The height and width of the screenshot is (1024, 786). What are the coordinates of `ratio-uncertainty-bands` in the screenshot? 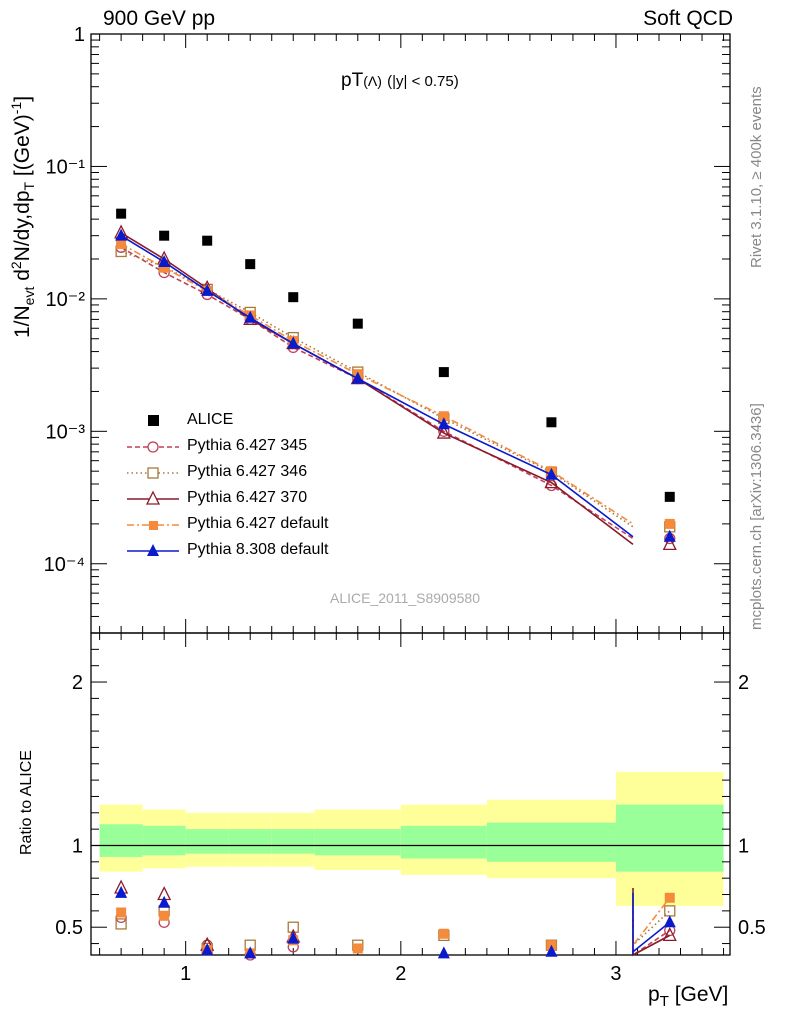 It's located at (411, 838).